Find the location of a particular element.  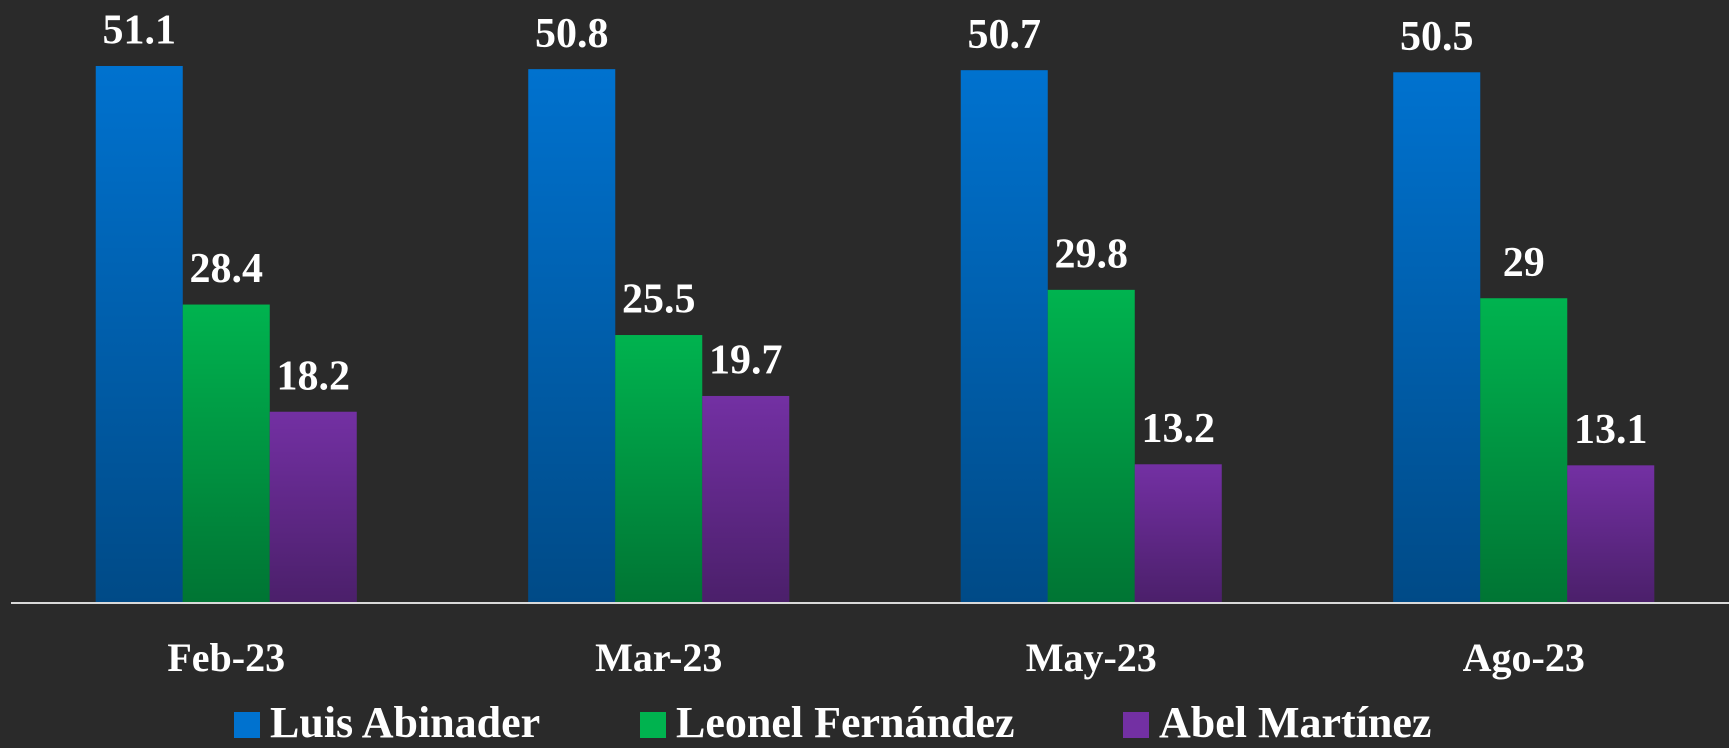

x-tick-label: May-23 is located at coordinates (1091, 657).